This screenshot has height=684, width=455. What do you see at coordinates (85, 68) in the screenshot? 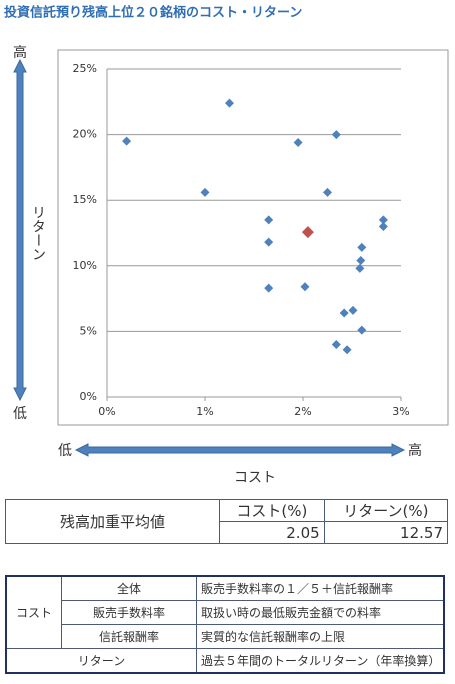
I see `y-tick-label: 25%` at bounding box center [85, 68].